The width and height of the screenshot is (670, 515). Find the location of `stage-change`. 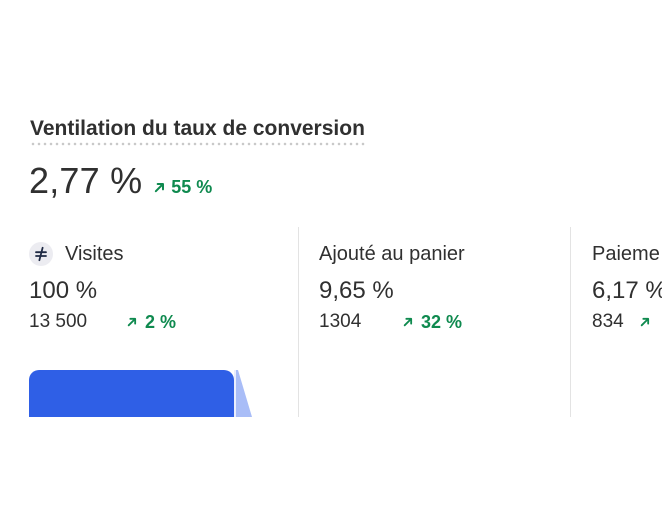

stage-change is located at coordinates (649, 322).